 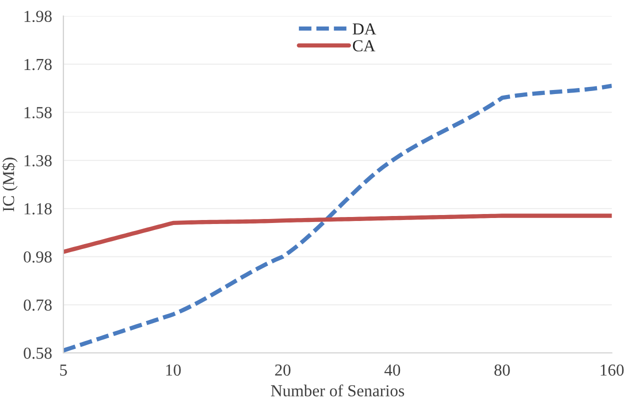 I want to click on x-tick-label: 160, so click(x=612, y=370).